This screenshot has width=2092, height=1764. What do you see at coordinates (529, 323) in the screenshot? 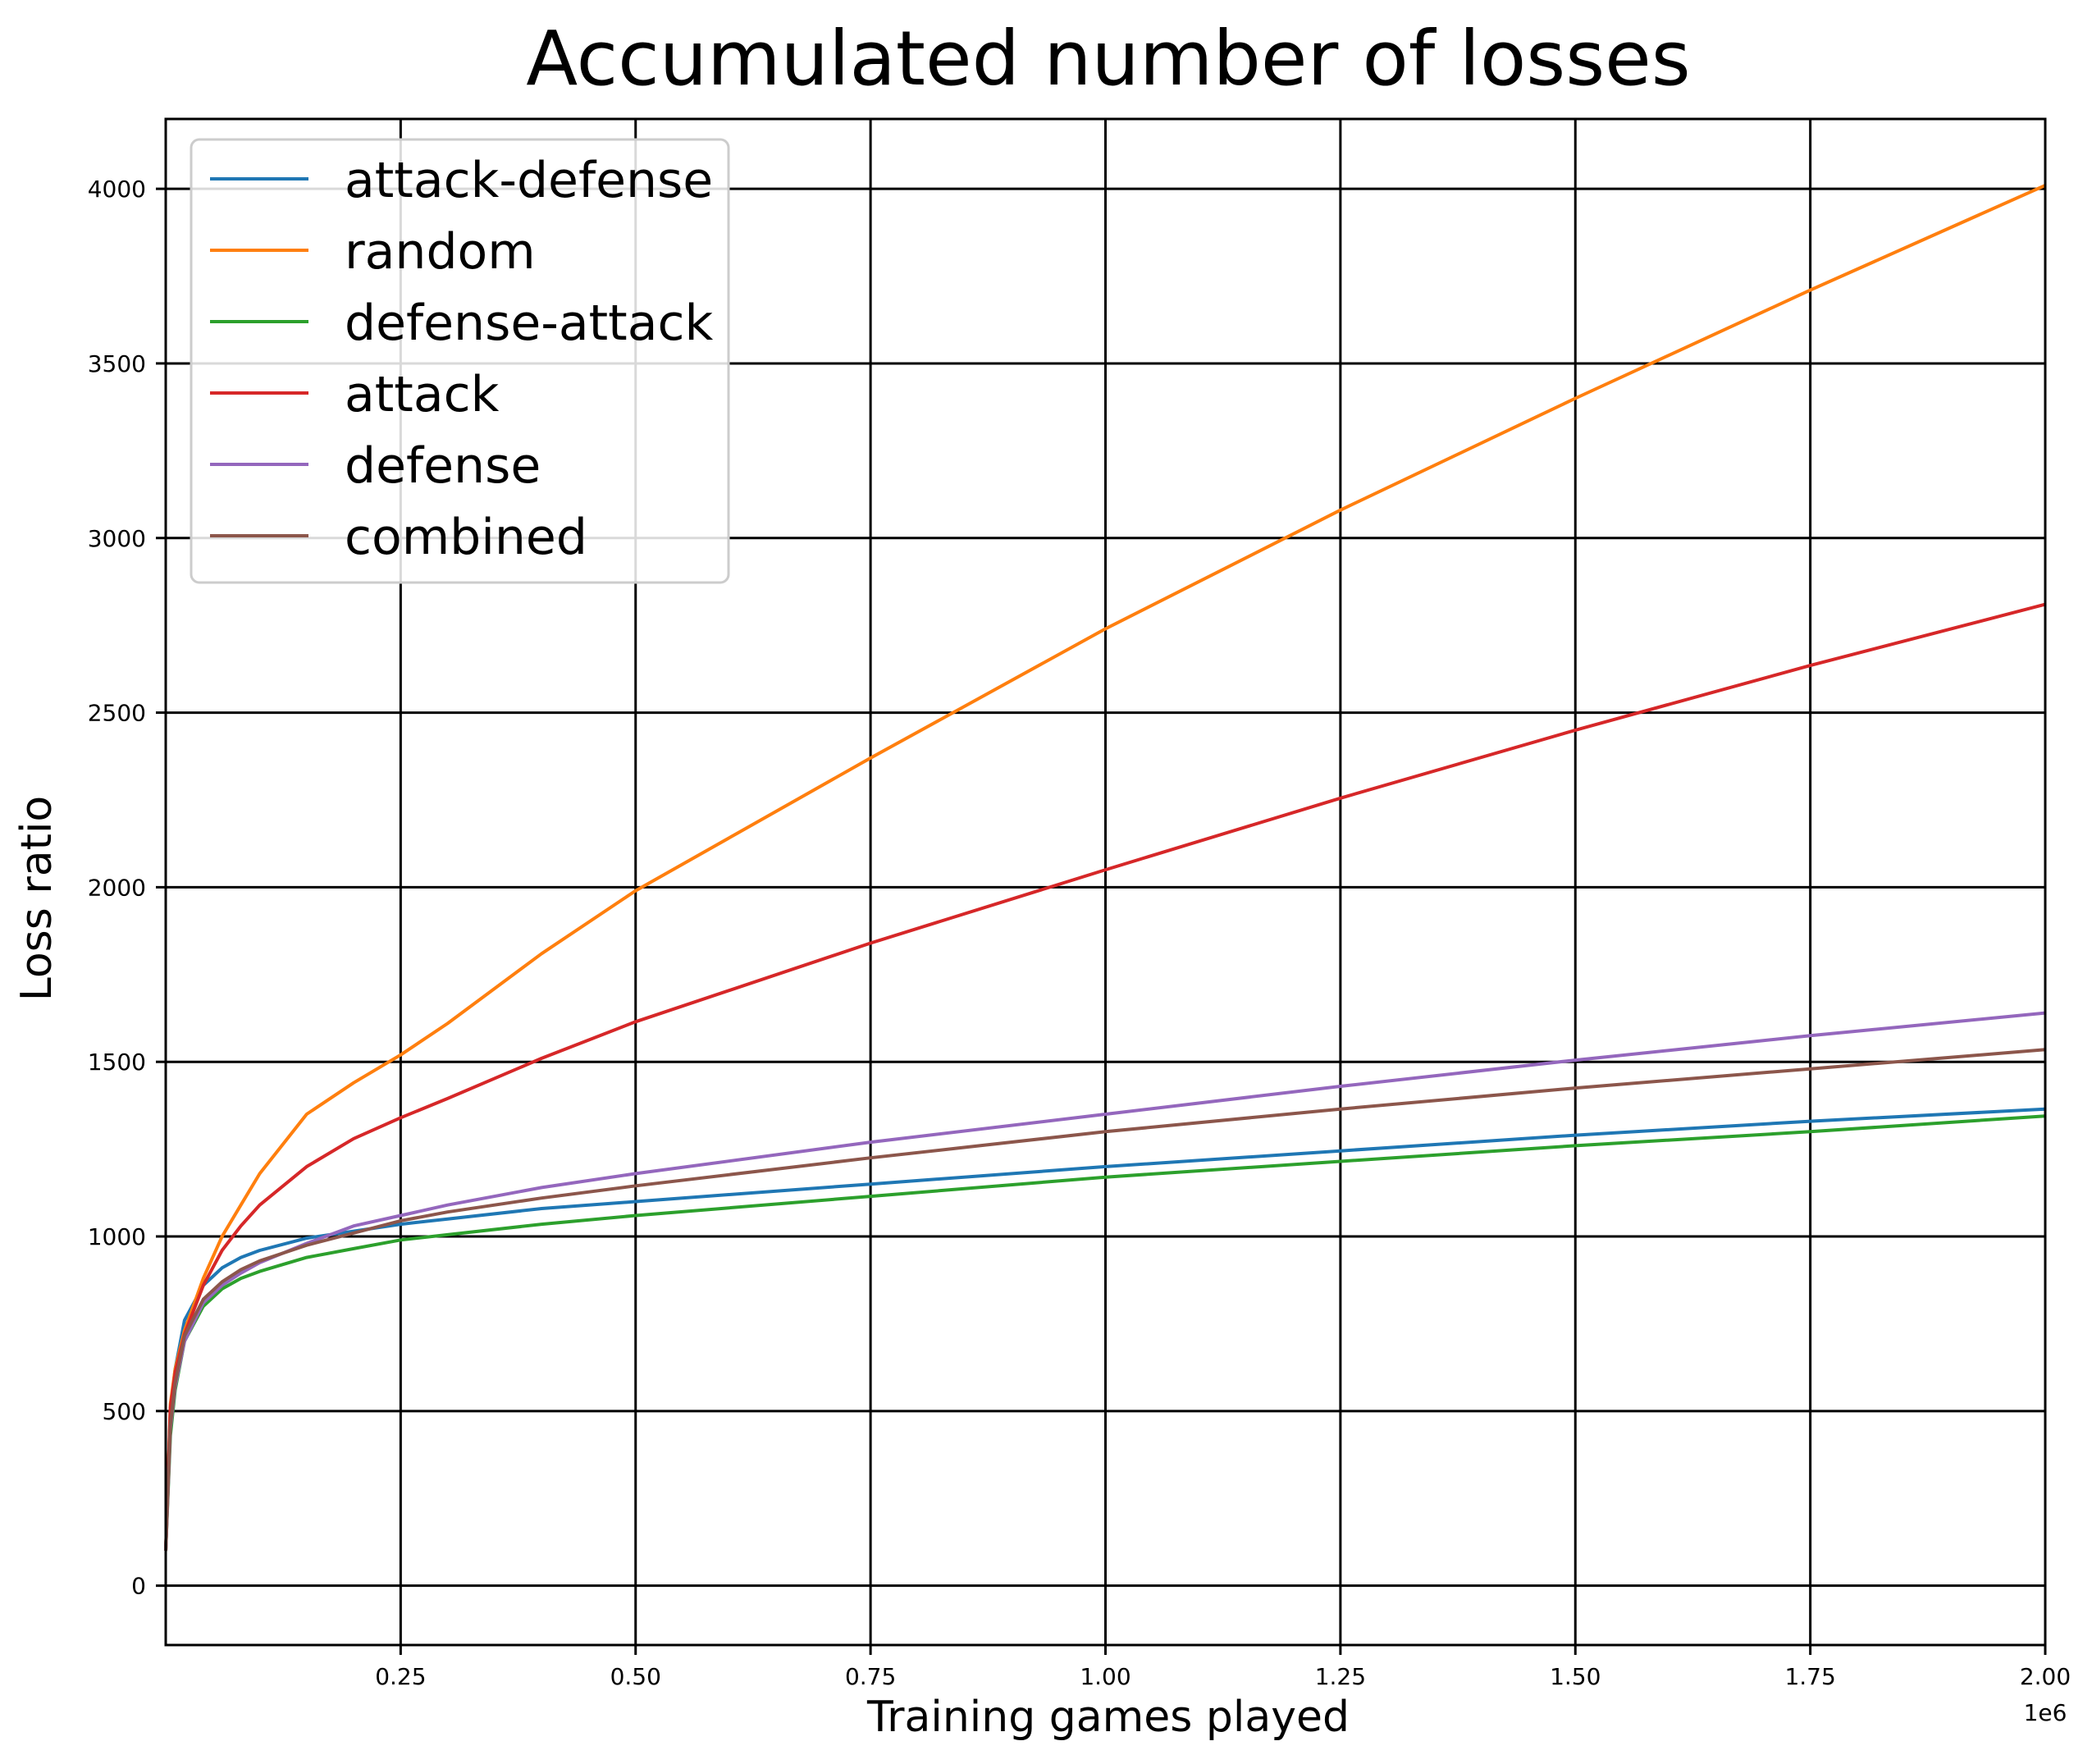
I see `legend-label-defense-attack: defense-attack` at bounding box center [529, 323].